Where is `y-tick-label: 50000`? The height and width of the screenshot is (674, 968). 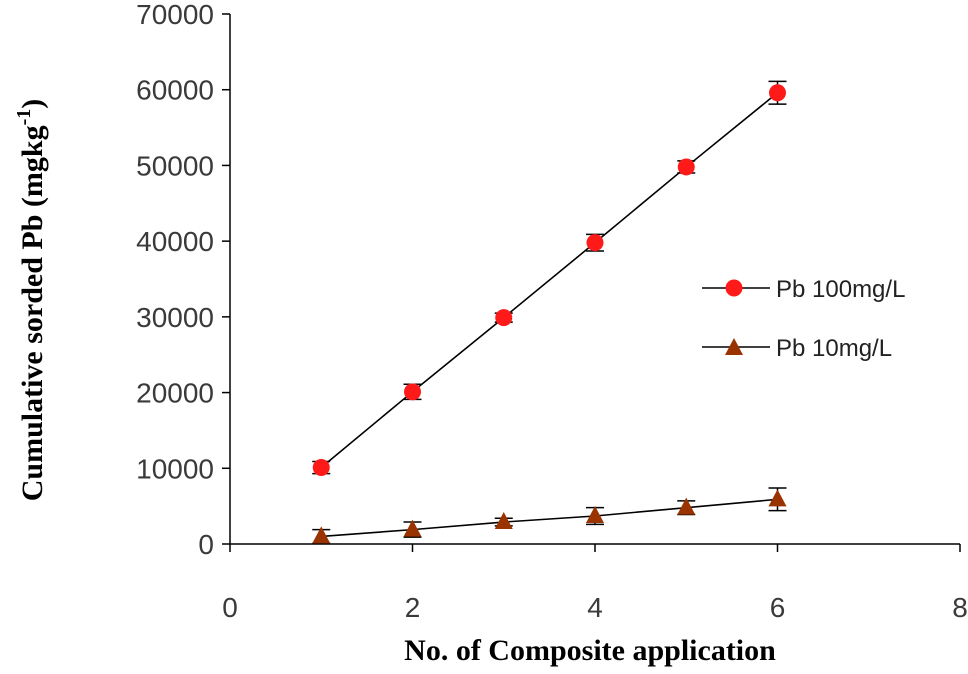
y-tick-label: 50000 is located at coordinates (175, 165).